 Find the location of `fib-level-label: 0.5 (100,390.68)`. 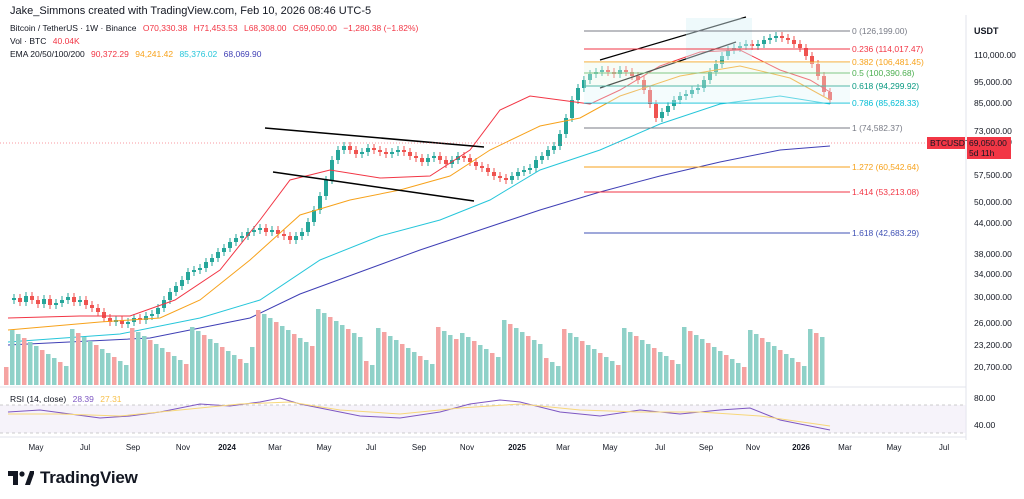

fib-level-label: 0.5 (100,390.68) is located at coordinates (883, 73).